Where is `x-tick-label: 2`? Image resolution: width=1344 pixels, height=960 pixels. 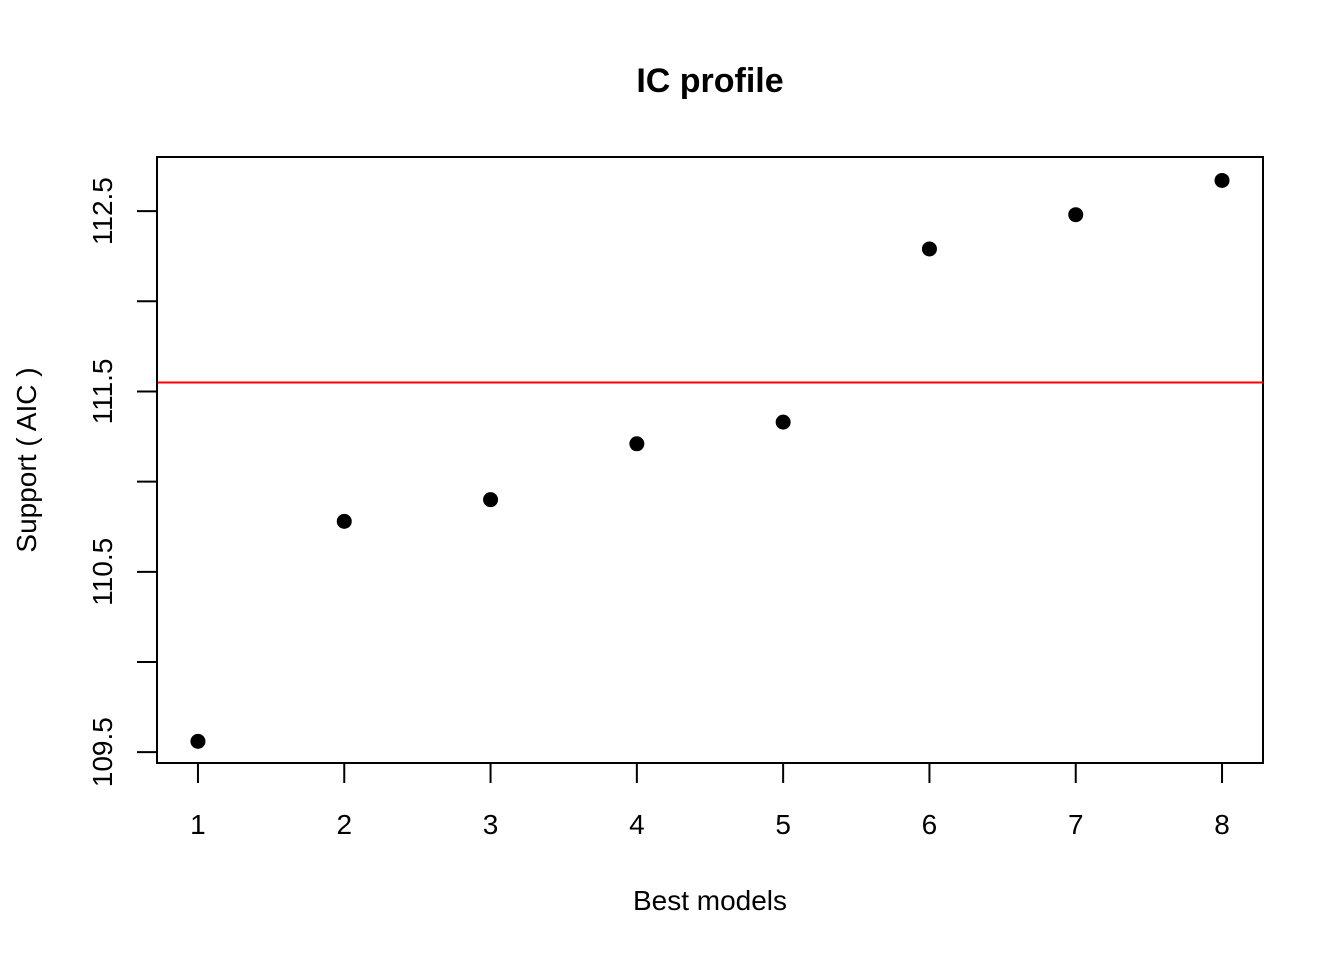 x-tick-label: 2 is located at coordinates (344, 824).